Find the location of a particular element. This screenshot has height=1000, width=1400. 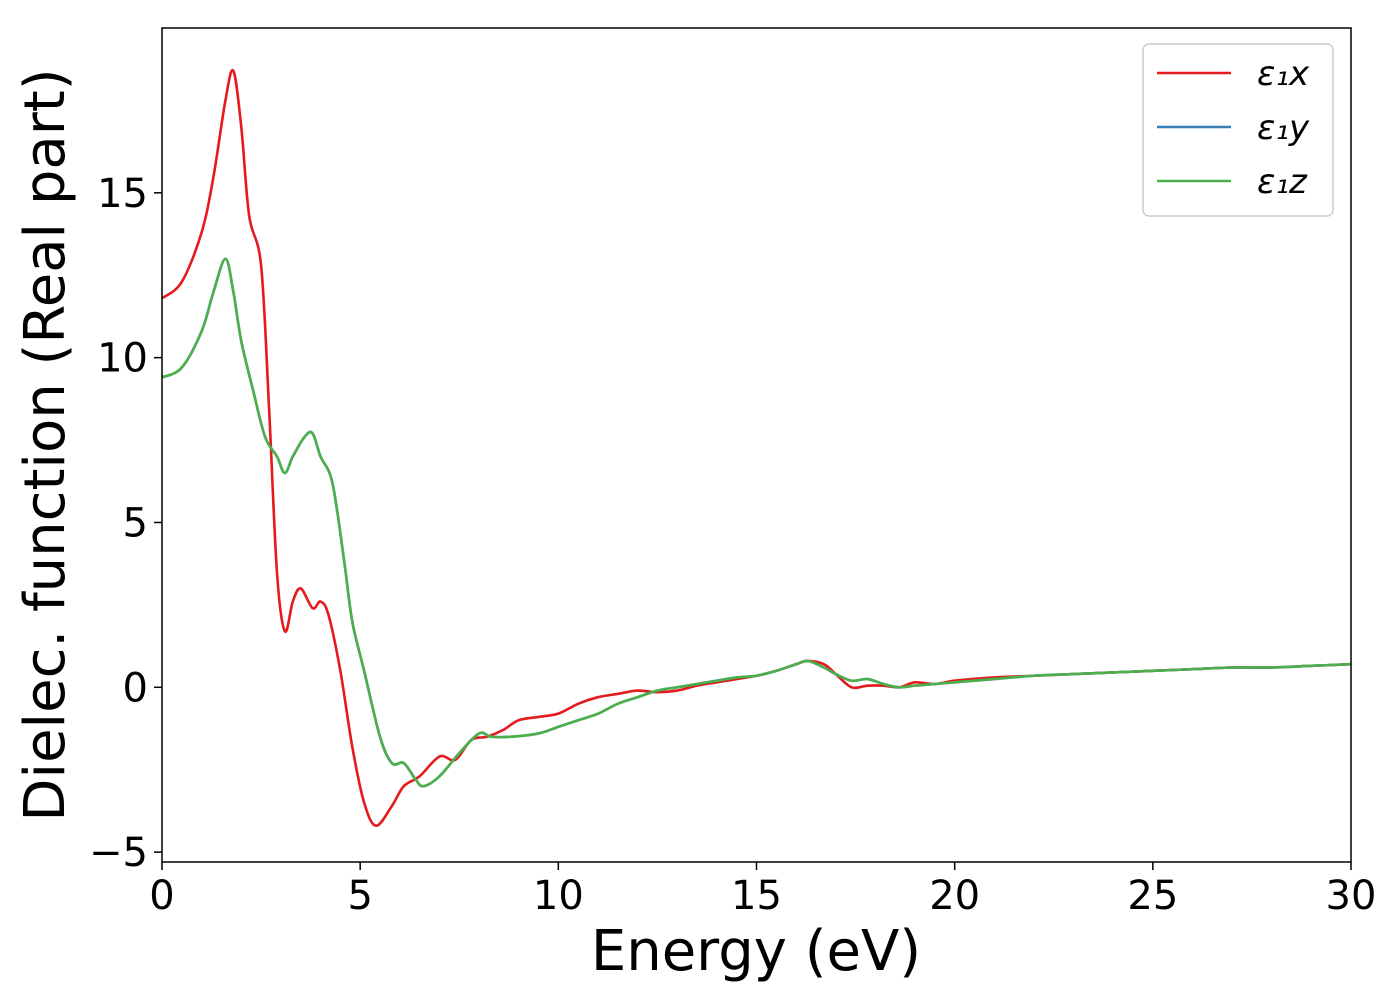

x-tick-label: 5 is located at coordinates (359, 896).